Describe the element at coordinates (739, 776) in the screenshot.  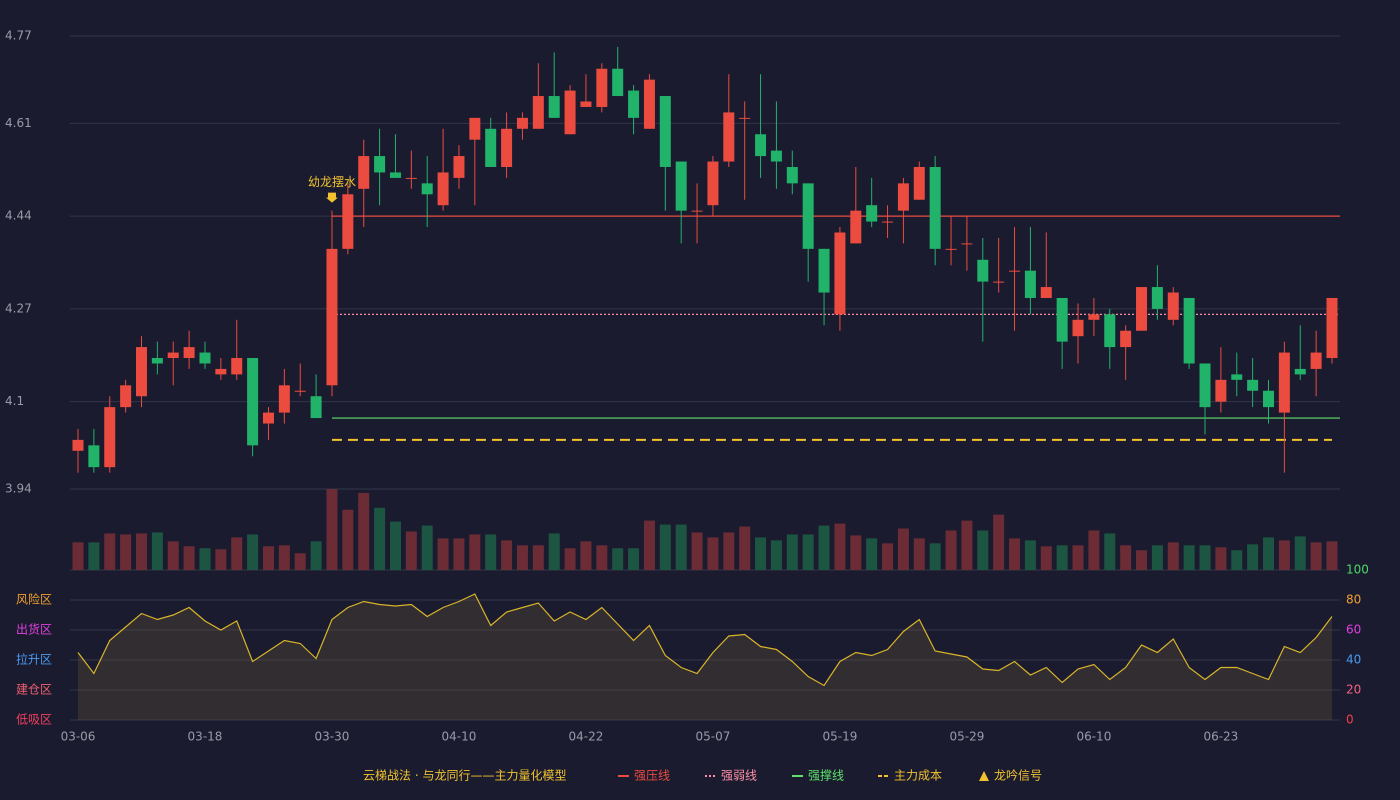
I see `legend-label: 强弱线` at that location.